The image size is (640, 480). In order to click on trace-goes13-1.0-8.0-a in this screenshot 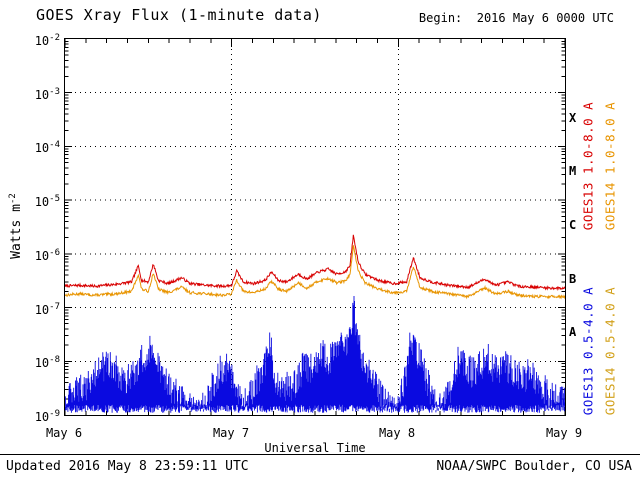, I will do `click(315, 263)`.